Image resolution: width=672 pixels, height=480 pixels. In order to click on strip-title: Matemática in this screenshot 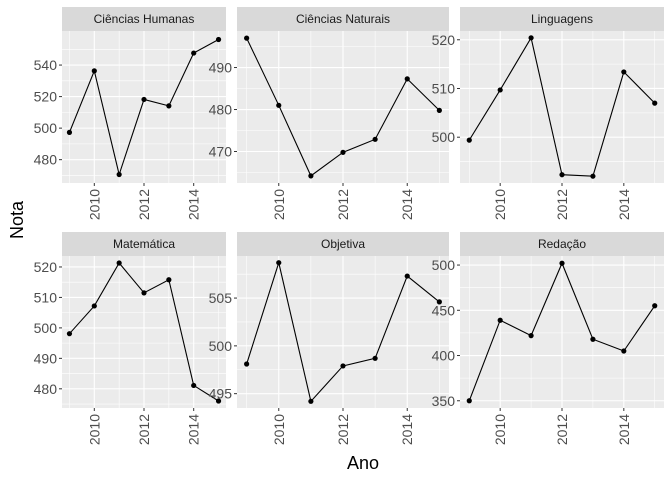, I will do `click(144, 244)`.